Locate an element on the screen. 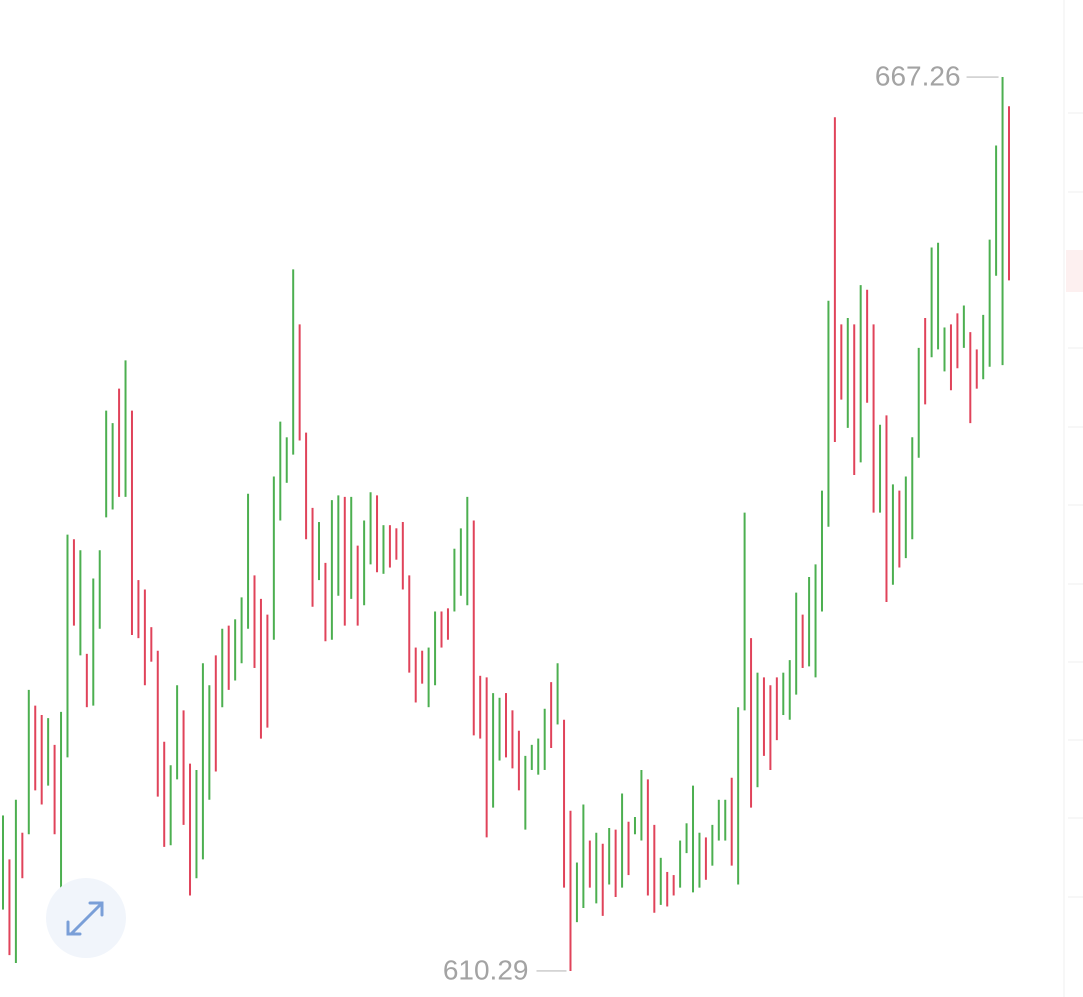 The image size is (1083, 997). price-tag-bg is located at coordinates (1074, 271).